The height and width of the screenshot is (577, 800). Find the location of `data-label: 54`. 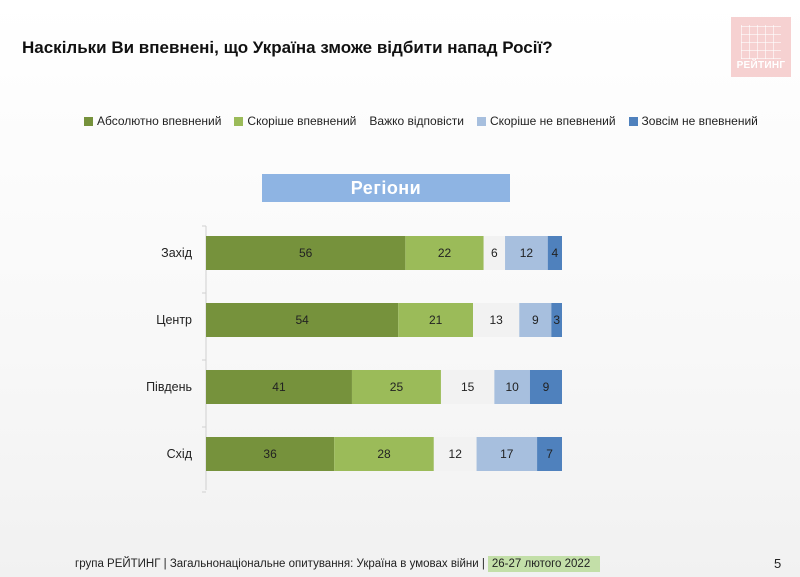

data-label: 54 is located at coordinates (302, 320).